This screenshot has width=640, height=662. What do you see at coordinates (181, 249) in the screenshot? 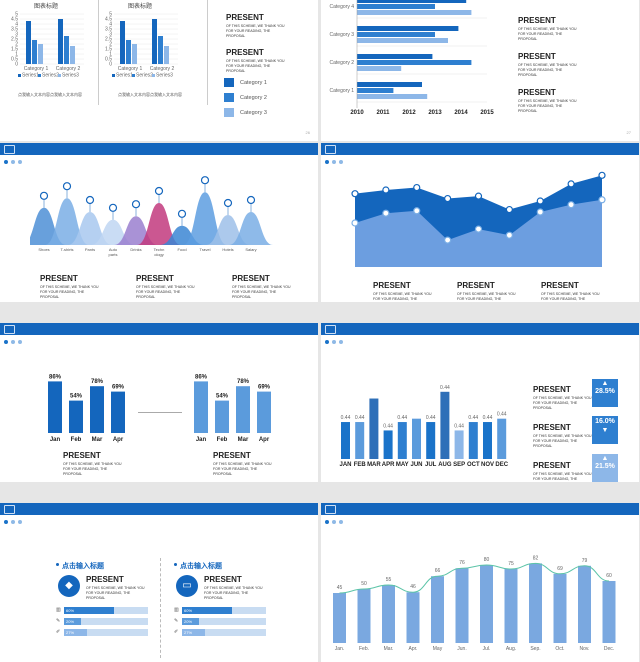
I see `category-label: Food` at bounding box center [181, 249].